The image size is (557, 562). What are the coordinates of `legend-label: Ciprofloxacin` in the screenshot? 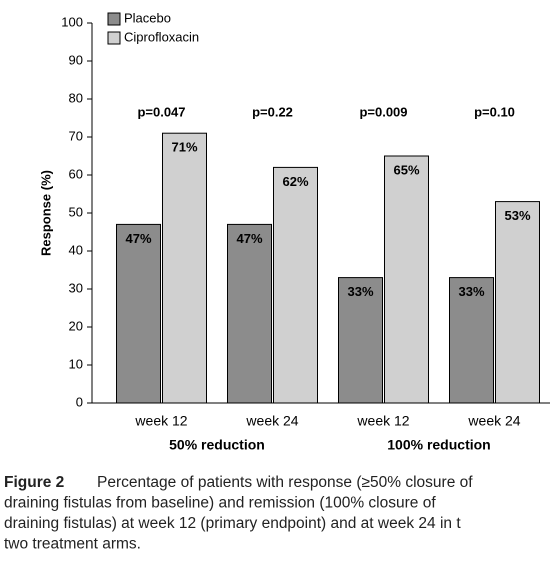 It's located at (161, 36).